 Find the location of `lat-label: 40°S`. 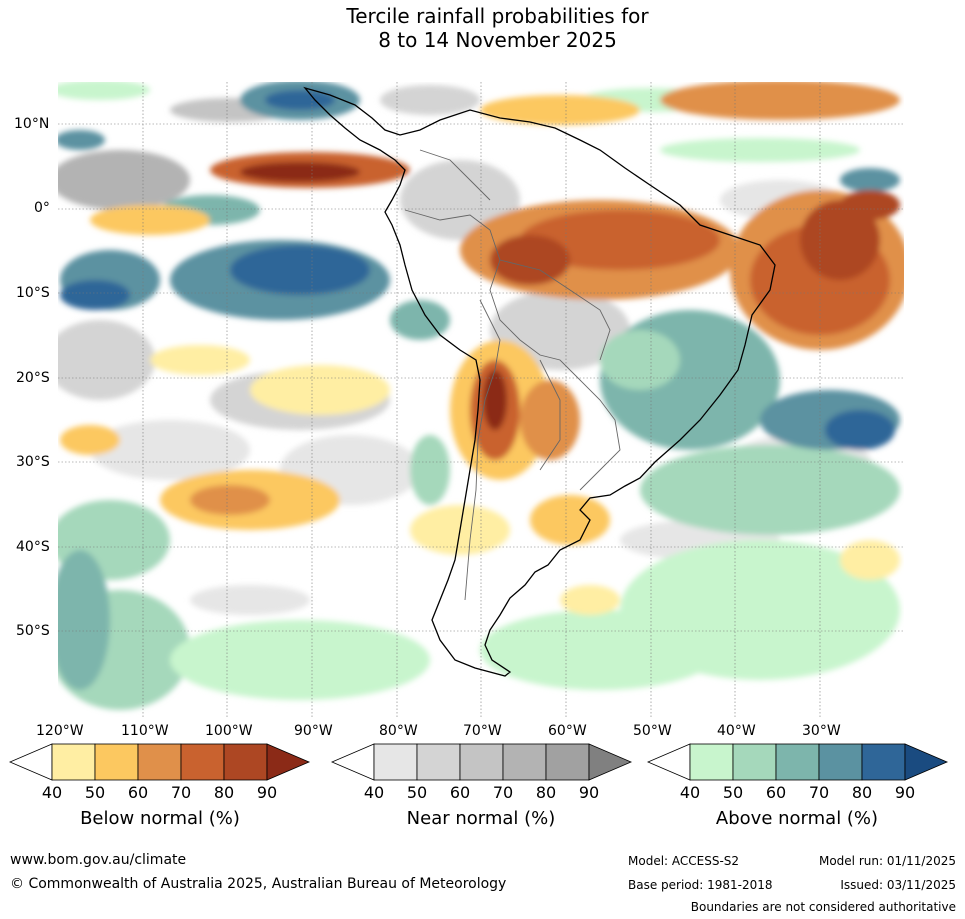

lat-label: 40°S is located at coordinates (33, 547).